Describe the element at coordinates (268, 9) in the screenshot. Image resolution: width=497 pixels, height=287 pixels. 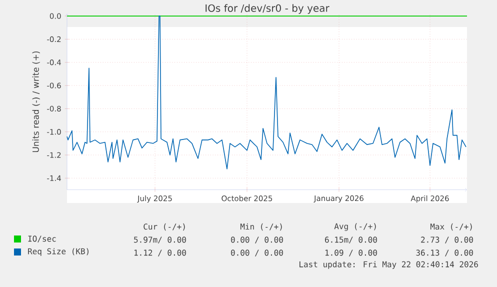
I see `chart-title: IOs for /dev/sr0 - by year` at that location.